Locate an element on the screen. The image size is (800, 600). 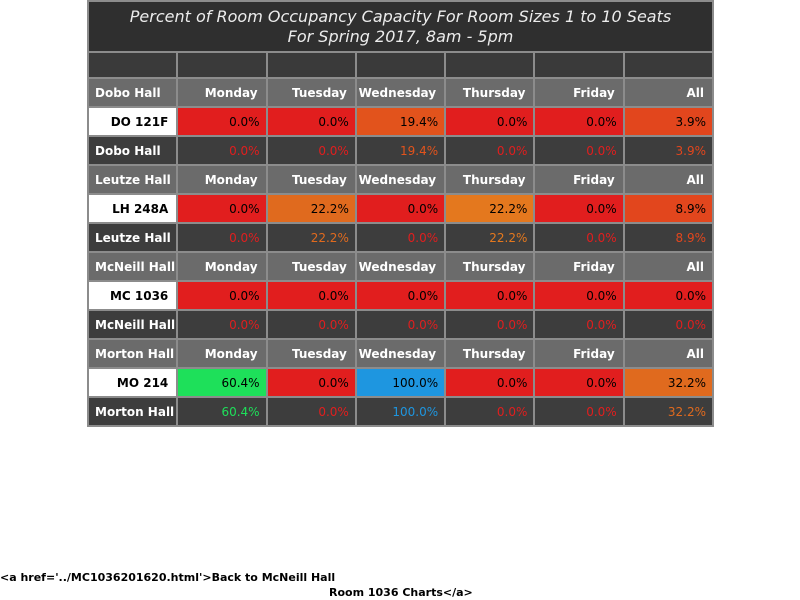
room-row: LH 248A 0.0% 22.2% 0.0% 22.2% 0.0% 8.9% is located at coordinates (400, 208).